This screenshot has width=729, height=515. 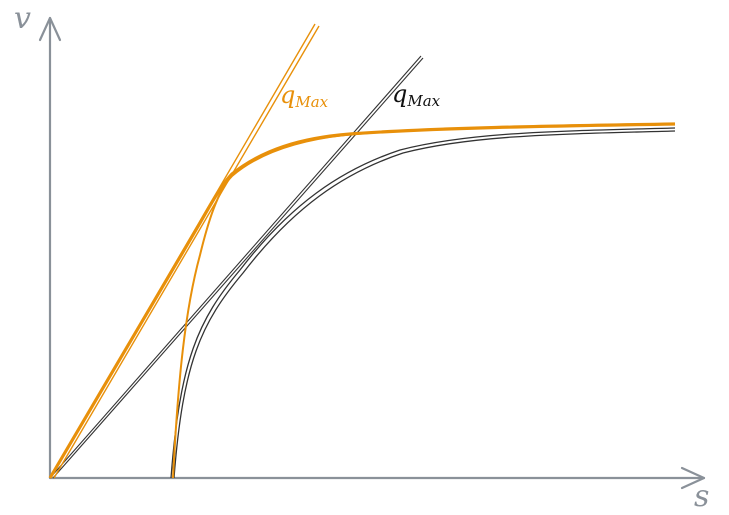 I want to click on black-qmax-label-subscript: Max, so click(x=423, y=101).